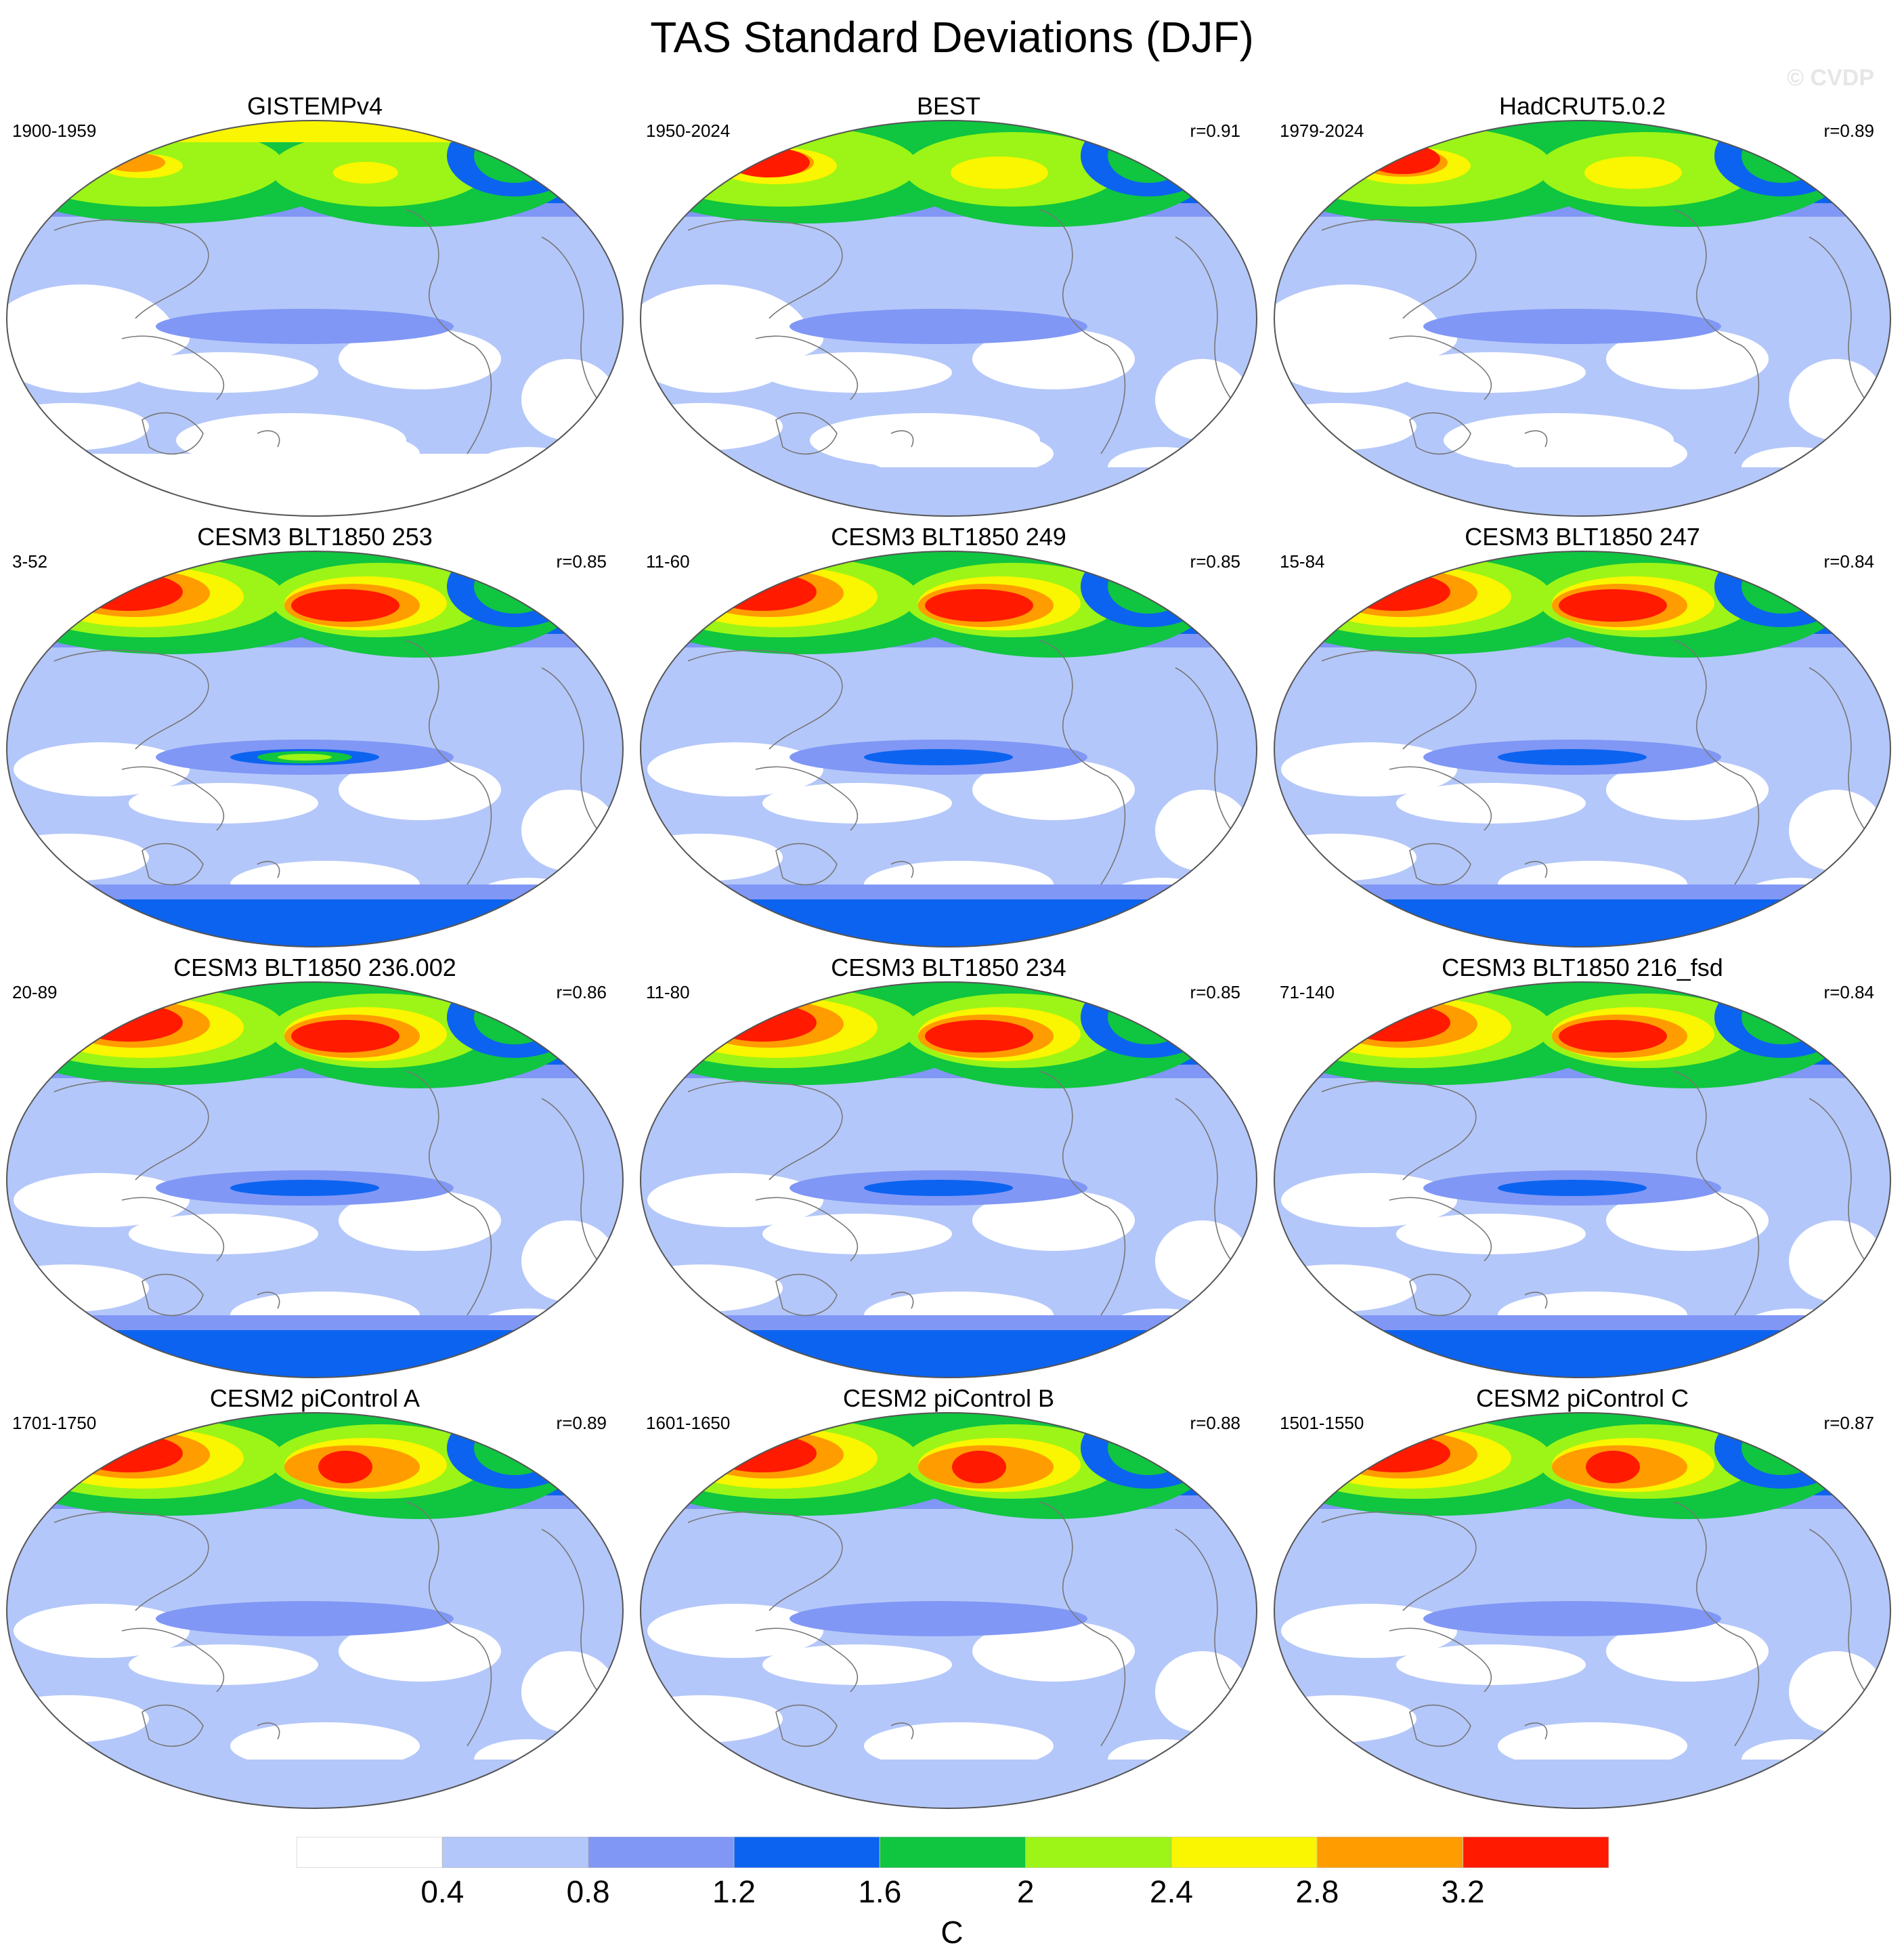 Image resolution: width=1904 pixels, height=1960 pixels. What do you see at coordinates (315, 967) in the screenshot?
I see `panel-title: CESM3 BLT1850 236.002` at bounding box center [315, 967].